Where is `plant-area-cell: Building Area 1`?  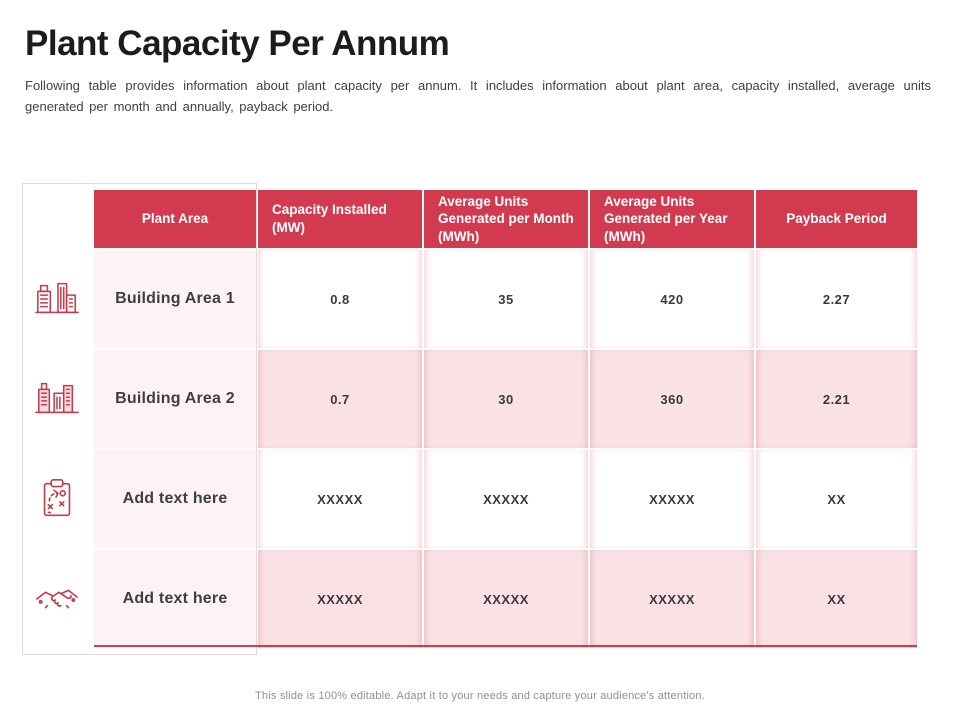 plant-area-cell: Building Area 1 is located at coordinates (175, 299).